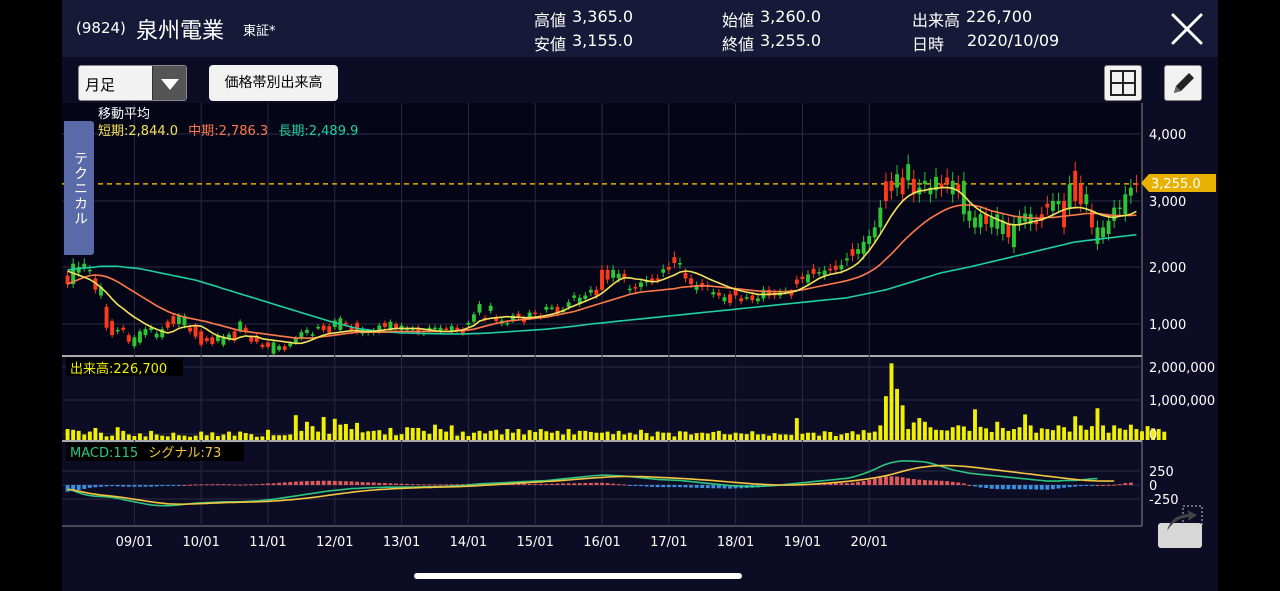  I want to click on pencil-icon, so click(1183, 83).